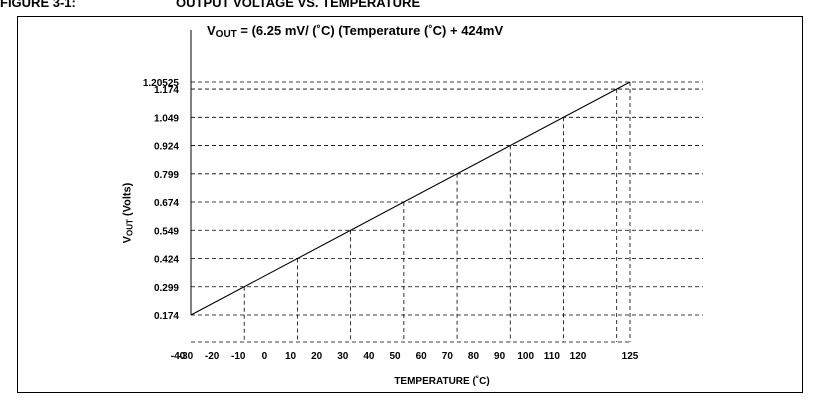 This screenshot has width=828, height=400. Describe the element at coordinates (166, 147) in the screenshot. I see `y-tick-label: 0.924` at that location.